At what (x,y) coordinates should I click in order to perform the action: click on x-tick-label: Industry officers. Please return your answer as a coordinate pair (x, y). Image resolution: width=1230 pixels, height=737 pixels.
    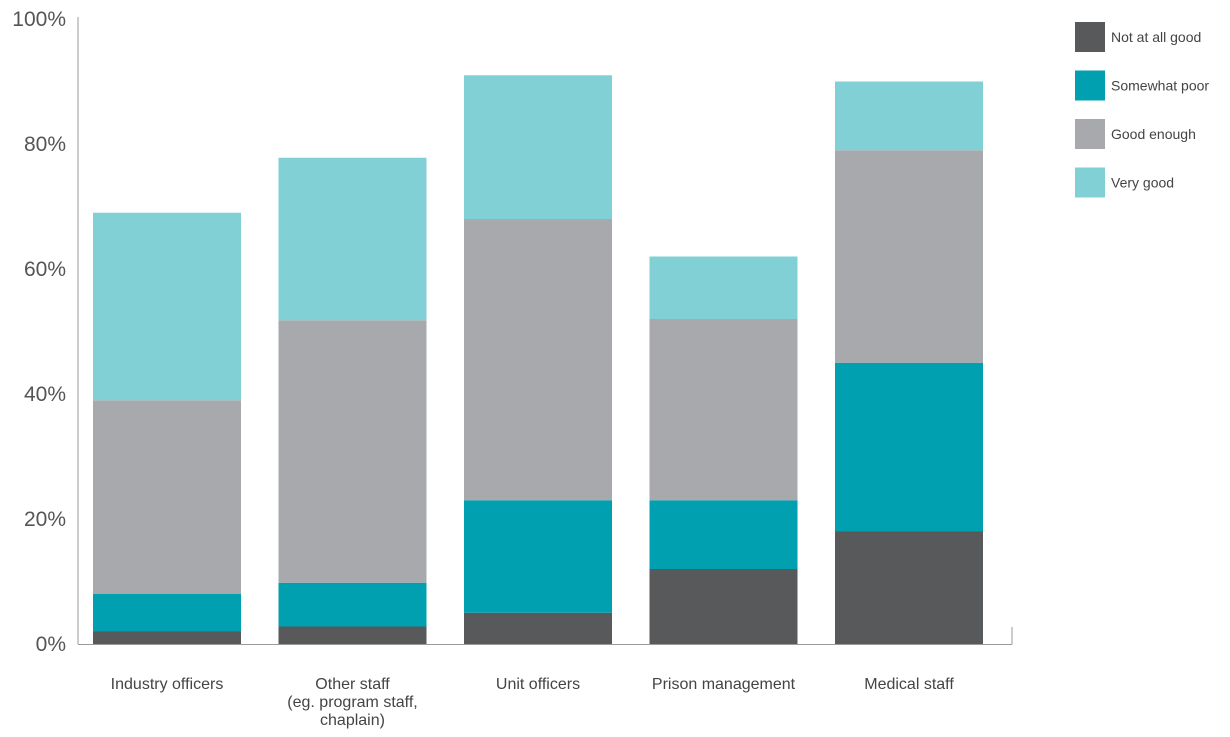
    Looking at the image, I should click on (167, 684).